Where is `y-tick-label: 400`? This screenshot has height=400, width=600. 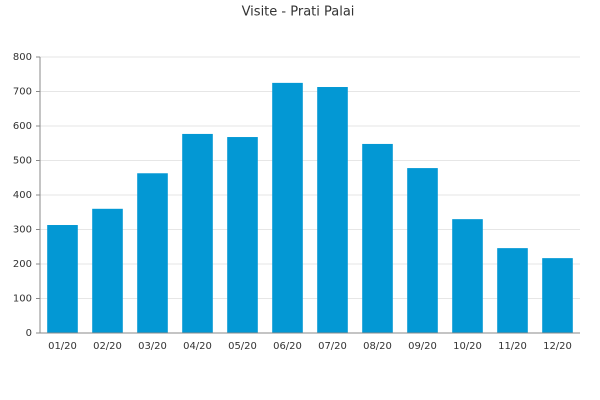 y-tick-label: 400 is located at coordinates (22, 195).